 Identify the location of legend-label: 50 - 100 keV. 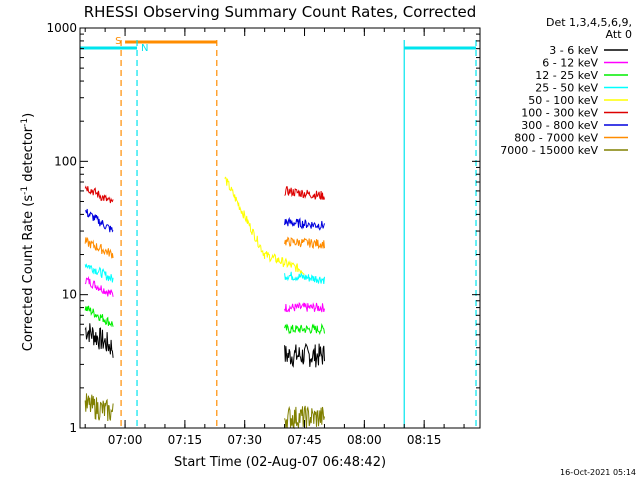
(563, 100).